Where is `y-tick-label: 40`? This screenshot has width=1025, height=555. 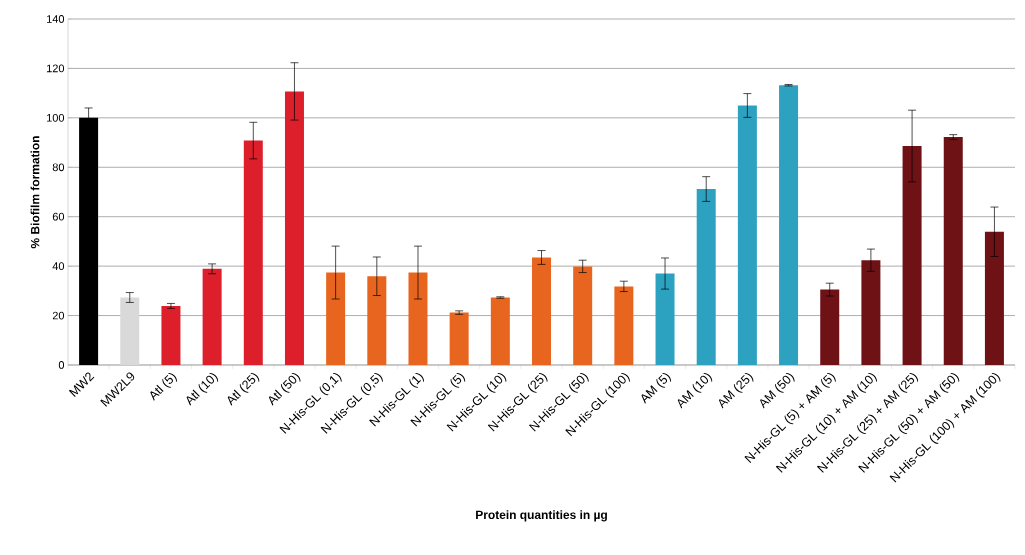
y-tick-label: 40 is located at coordinates (58, 266).